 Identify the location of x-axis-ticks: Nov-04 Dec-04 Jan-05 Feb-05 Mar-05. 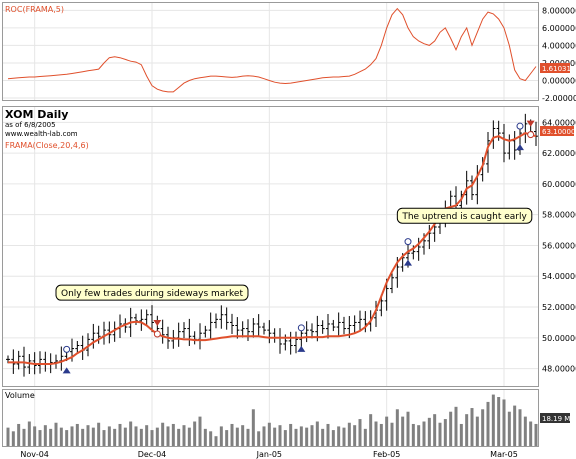
(268, 454).